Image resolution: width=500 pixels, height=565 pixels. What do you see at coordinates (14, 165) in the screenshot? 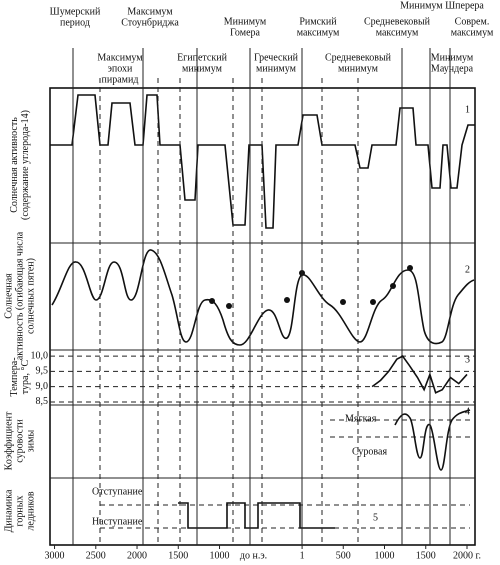
I see `panel-label: Солнечная активность` at bounding box center [14, 165].